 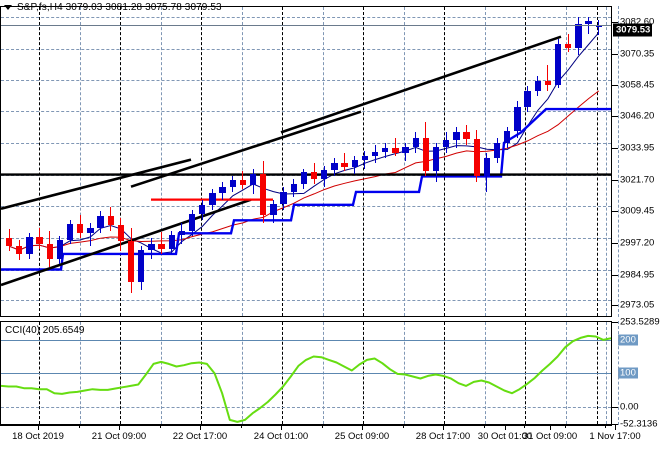 I want to click on indicator-gridline, so click(x=485, y=373).